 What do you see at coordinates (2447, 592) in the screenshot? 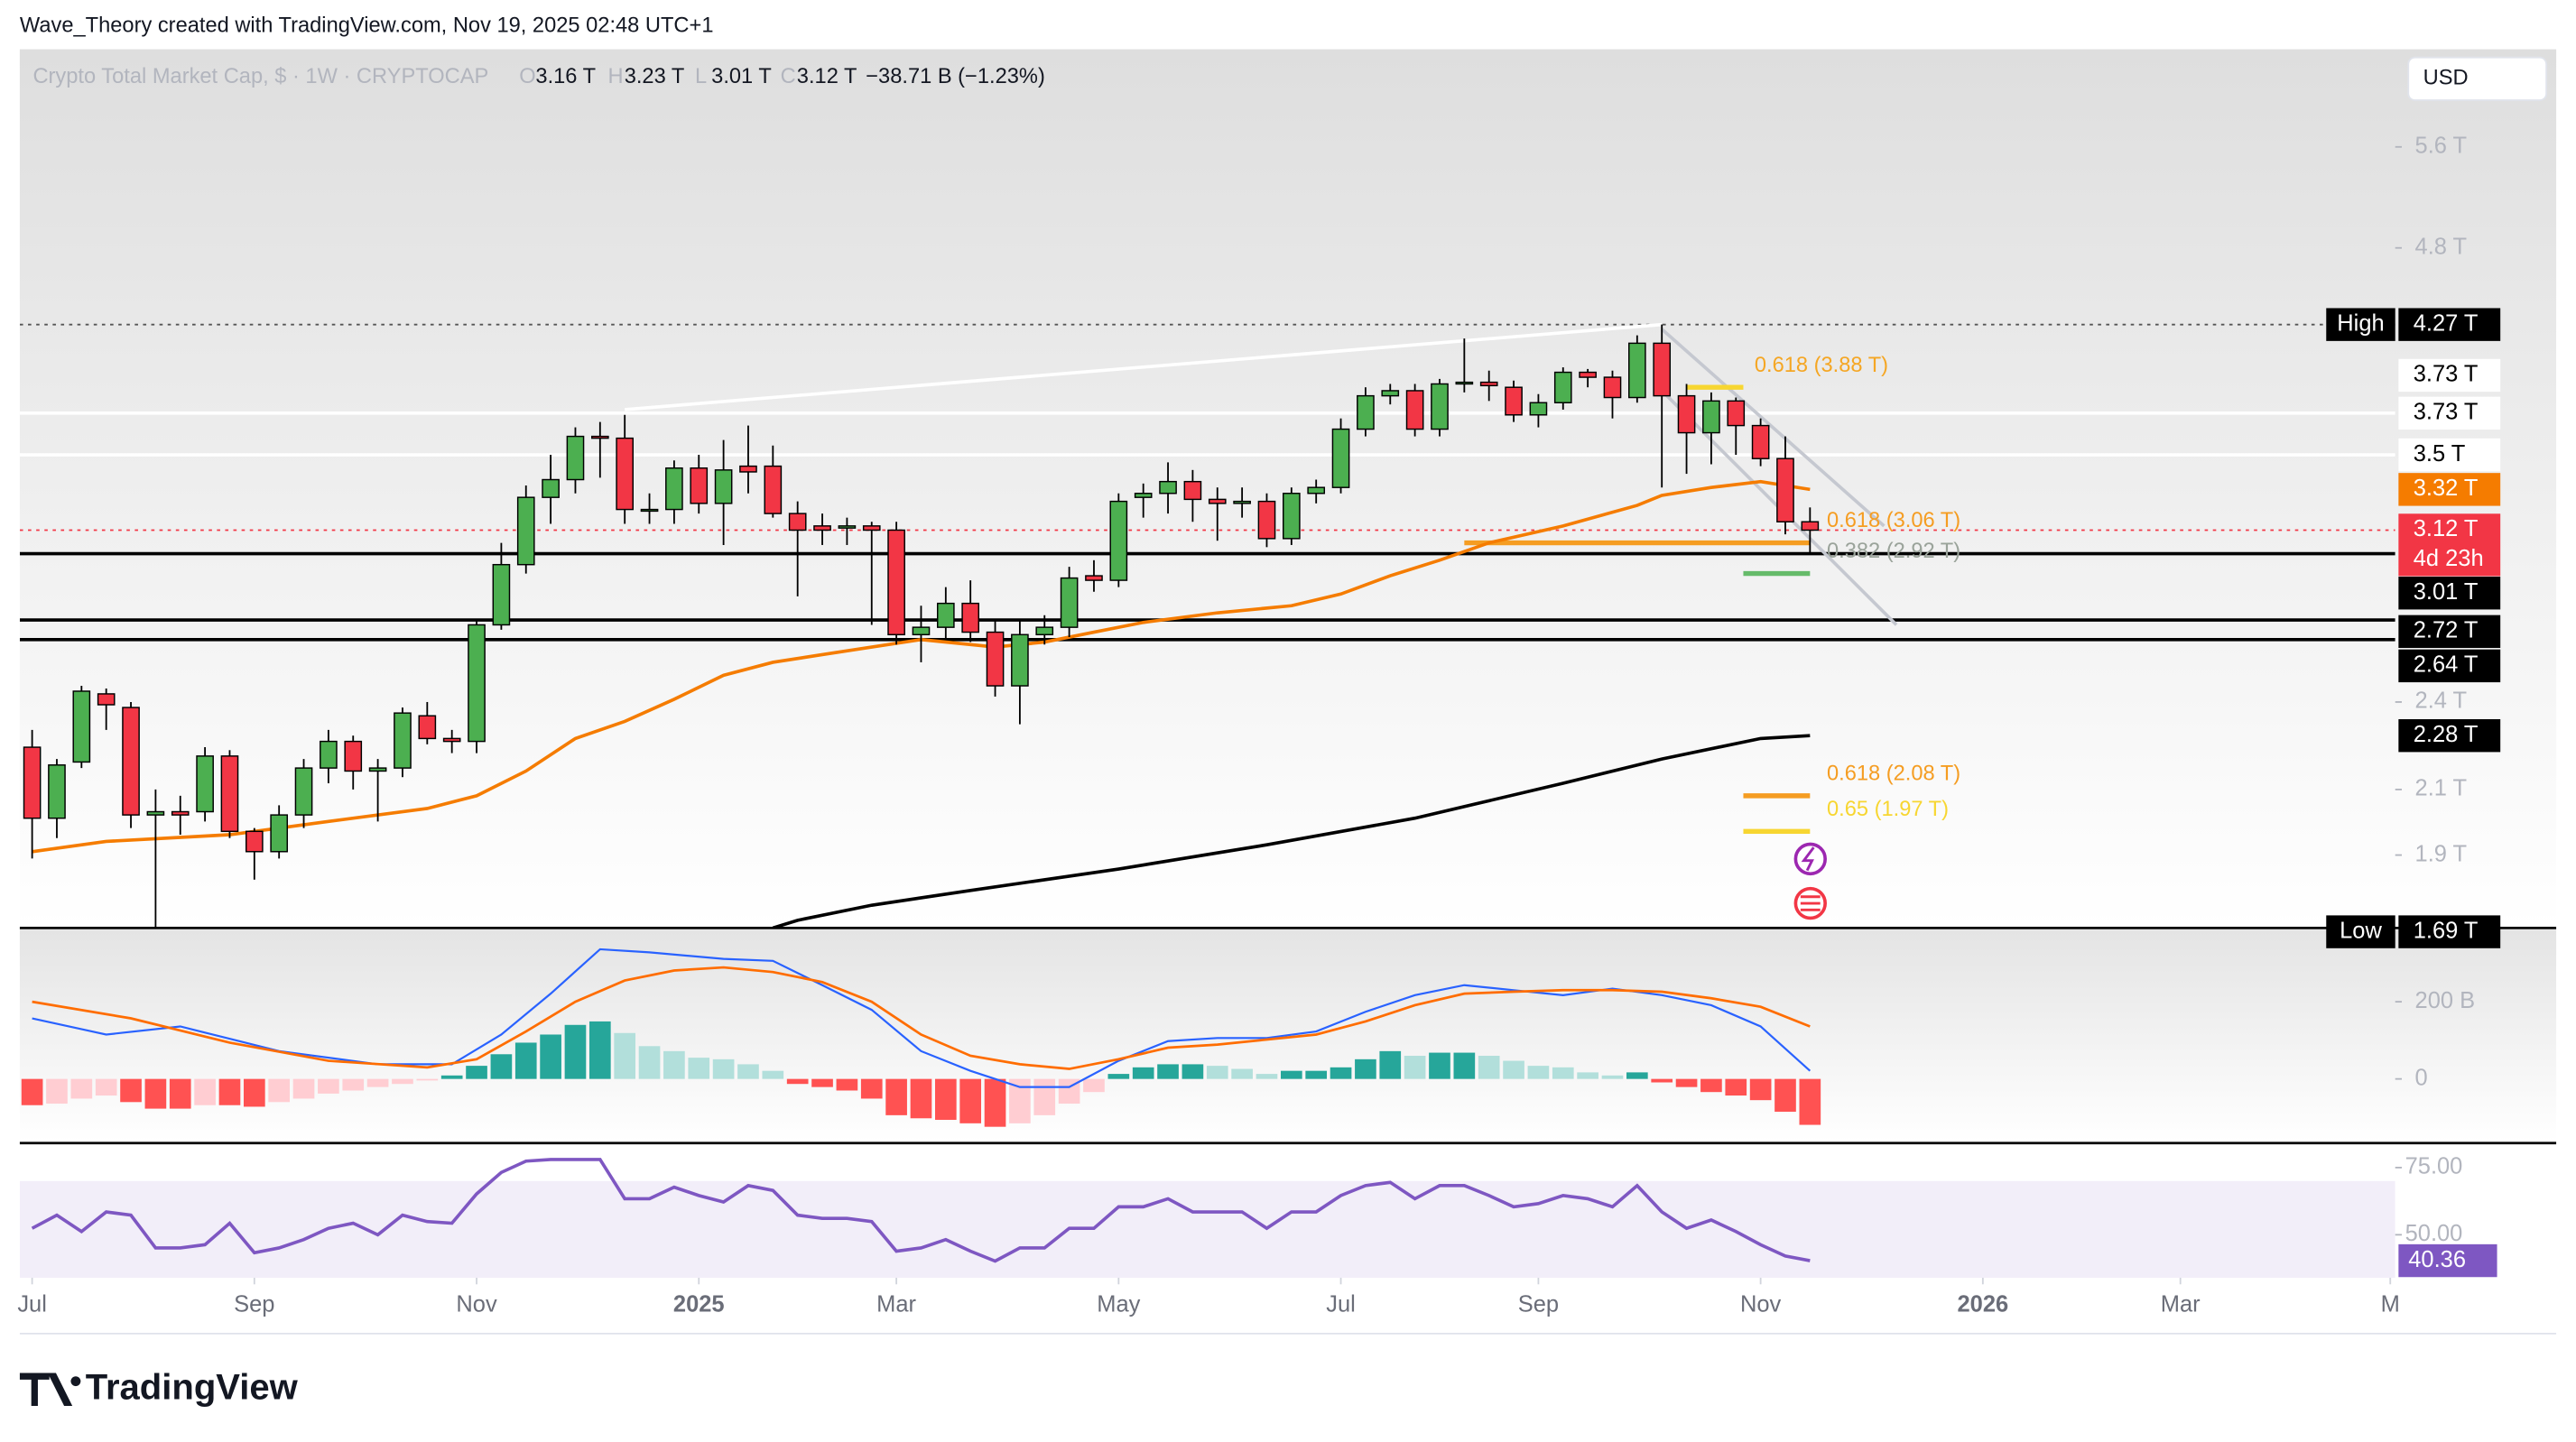
I see `level-label: 3.01 T` at bounding box center [2447, 592].